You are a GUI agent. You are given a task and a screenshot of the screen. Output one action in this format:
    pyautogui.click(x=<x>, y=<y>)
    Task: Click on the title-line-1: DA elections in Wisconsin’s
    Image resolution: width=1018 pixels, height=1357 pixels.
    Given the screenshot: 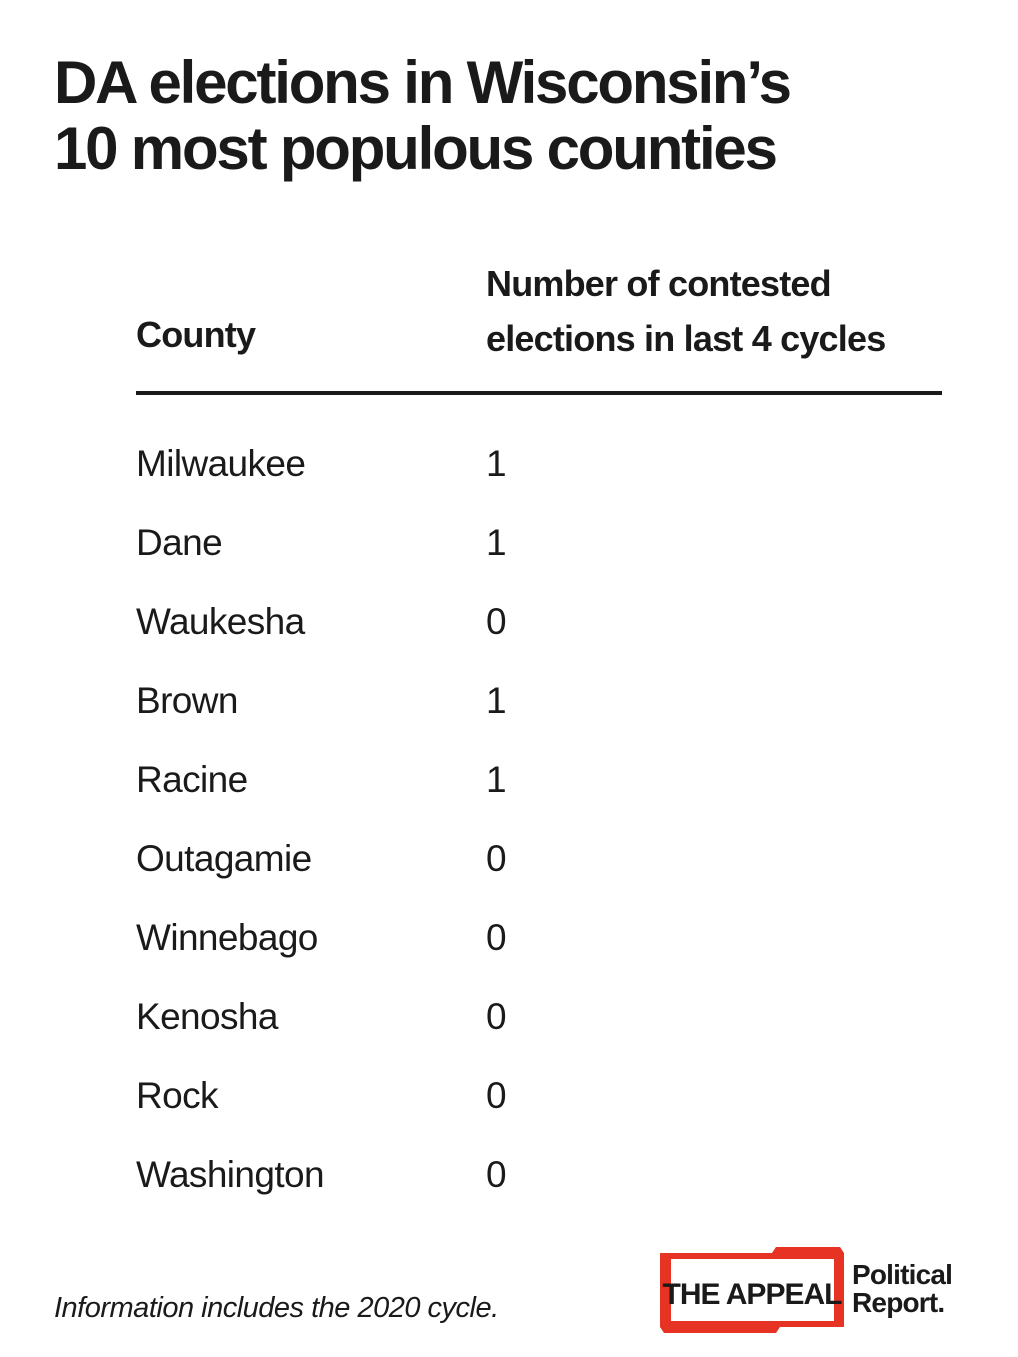 What is the action you would take?
    pyautogui.click(x=423, y=82)
    